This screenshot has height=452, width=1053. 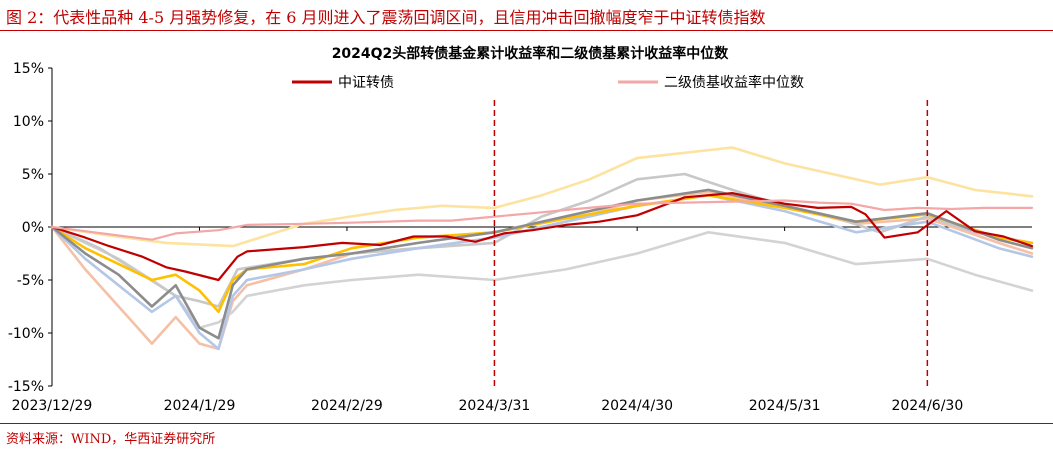 I want to click on legend-label: 二级债基收益率中位数, so click(x=734, y=82).